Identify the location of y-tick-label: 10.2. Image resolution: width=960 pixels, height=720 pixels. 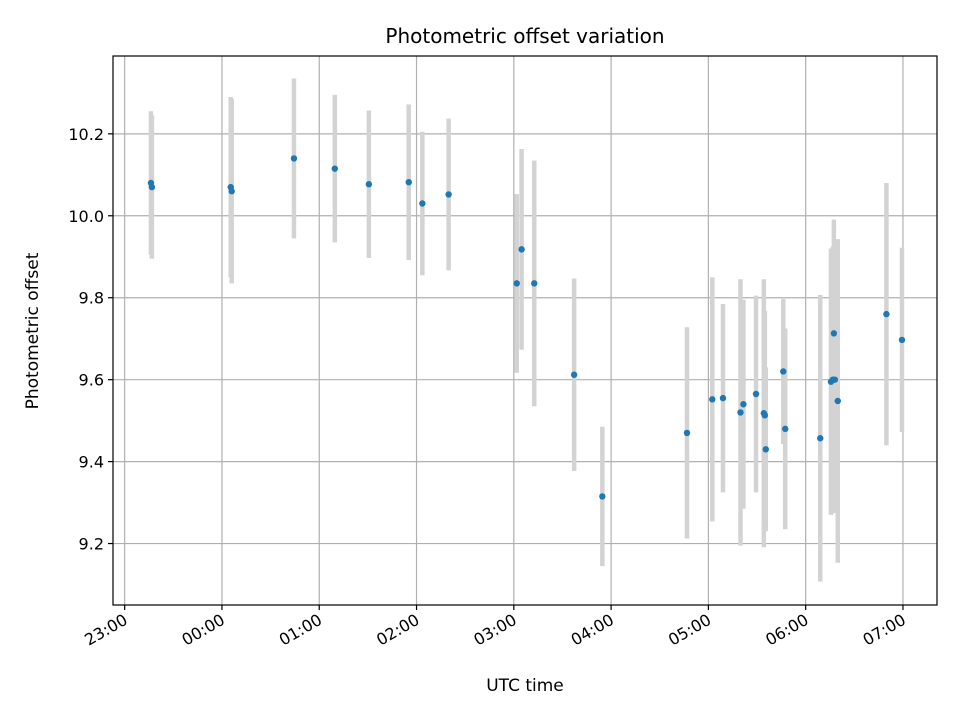
(86, 134).